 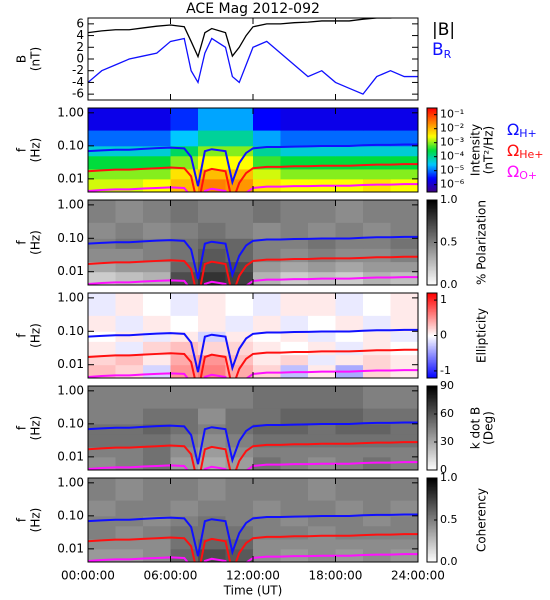 What do you see at coordinates (80, 35) in the screenshot?
I see `y-tick-label: 4` at bounding box center [80, 35].